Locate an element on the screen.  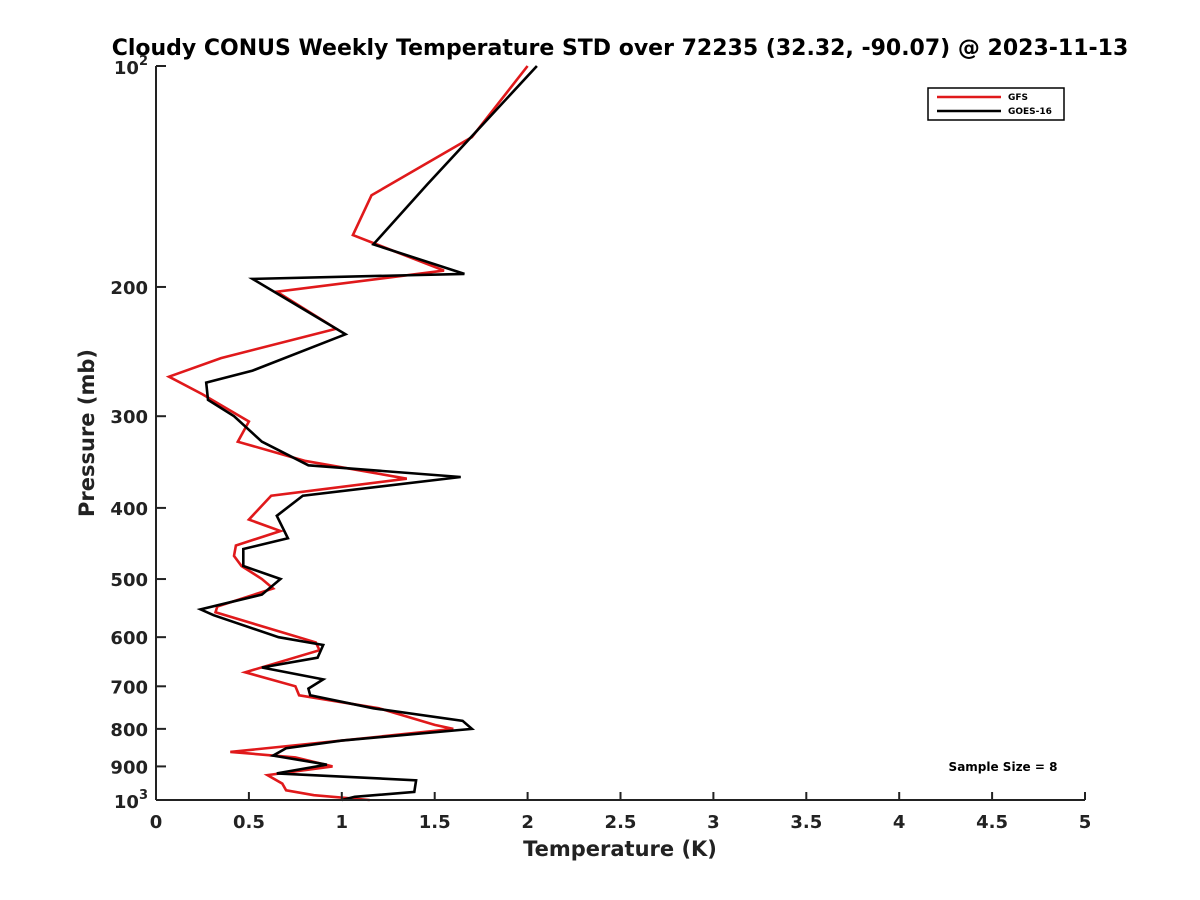
y-tick-label: 300 is located at coordinates (129, 417).